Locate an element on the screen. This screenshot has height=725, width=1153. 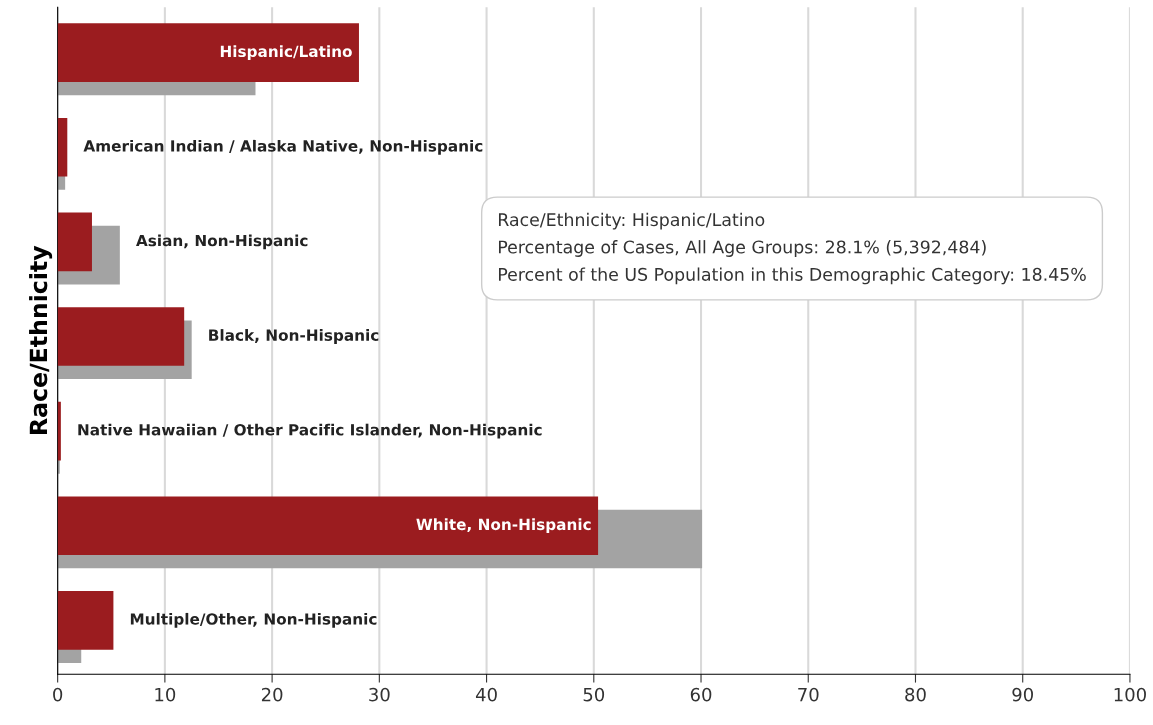
y-tick-label: White, Non-Hispanic is located at coordinates (503, 526).